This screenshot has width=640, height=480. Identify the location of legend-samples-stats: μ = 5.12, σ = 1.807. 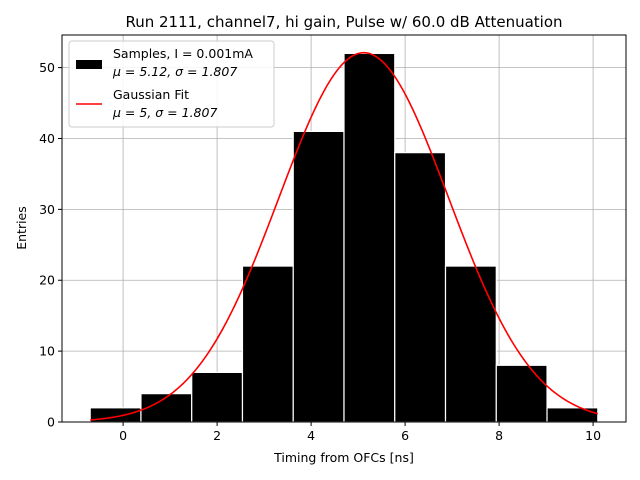
(174, 71).